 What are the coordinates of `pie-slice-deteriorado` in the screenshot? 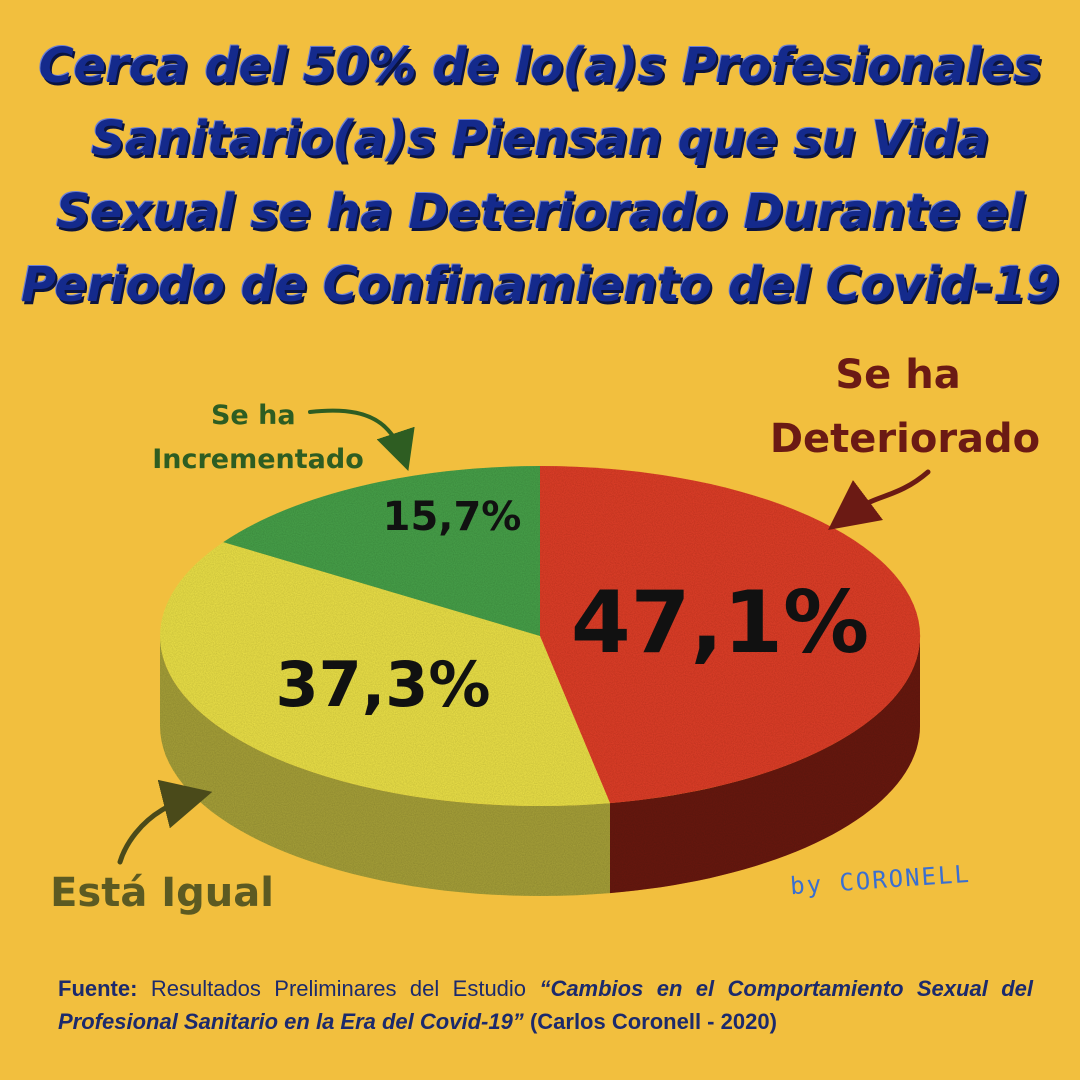 It's located at (730, 635).